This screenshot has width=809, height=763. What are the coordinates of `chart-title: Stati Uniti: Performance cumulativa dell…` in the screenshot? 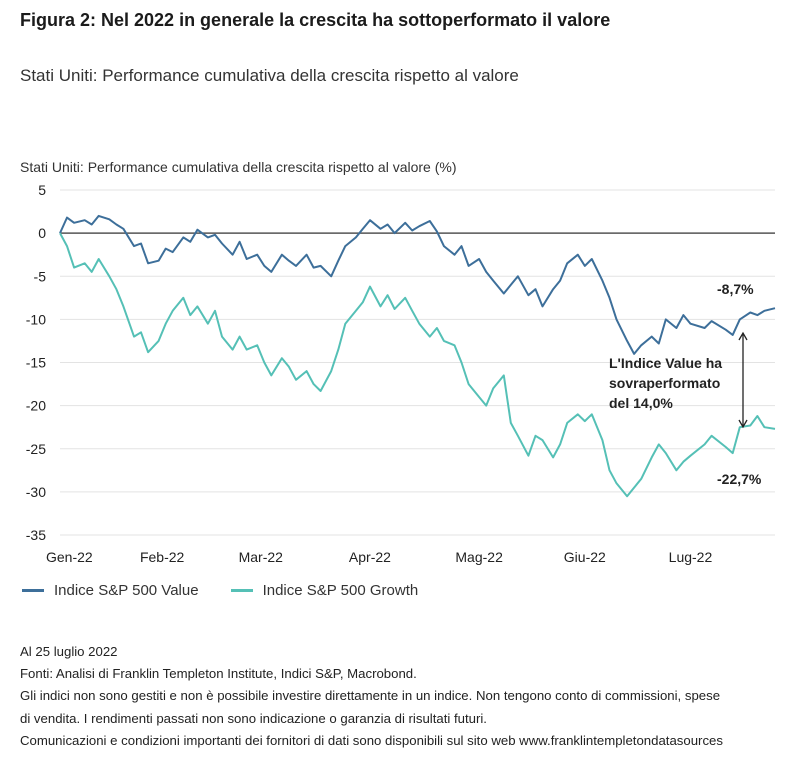 It's located at (238, 167).